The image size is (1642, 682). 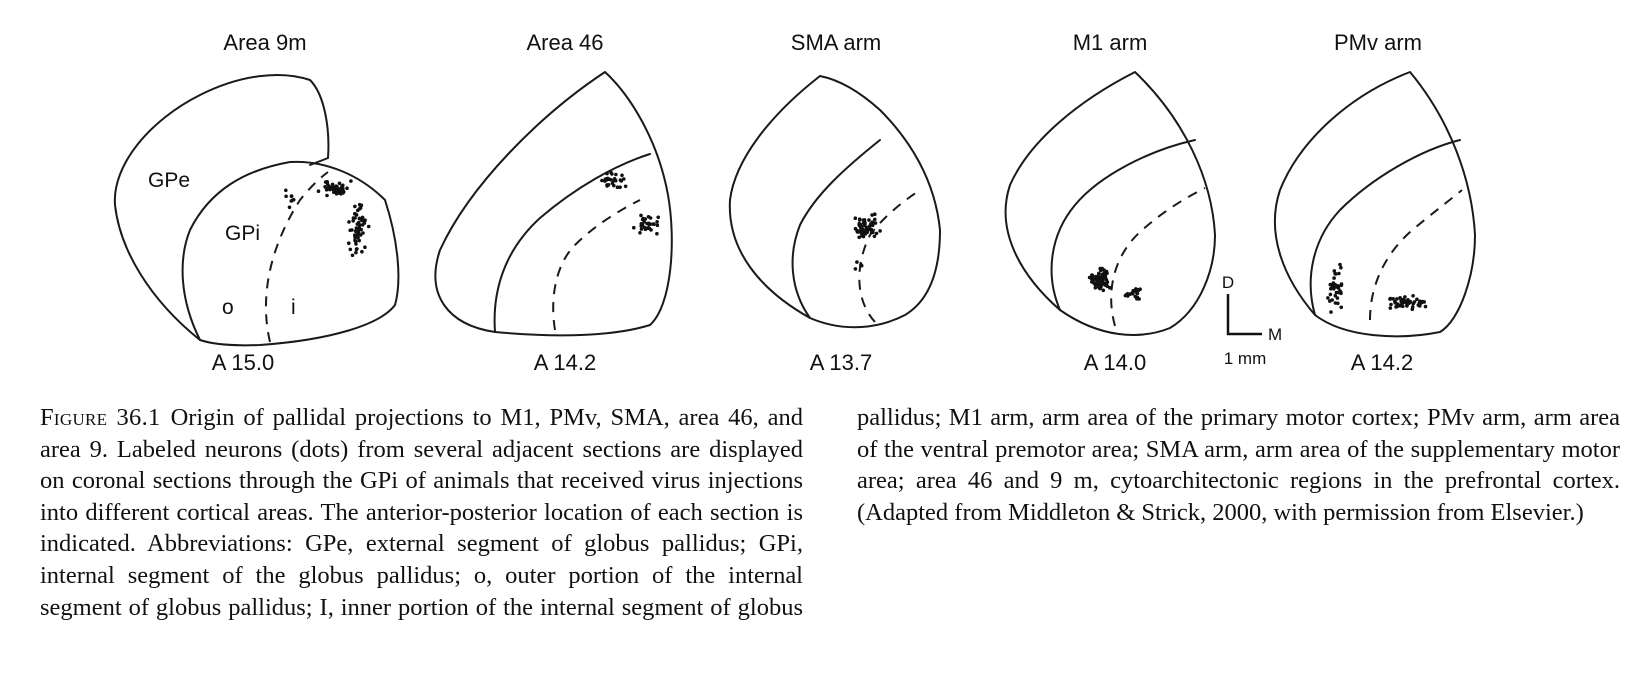 I want to click on labeled-neurons-sma-arm, so click(x=867, y=241).